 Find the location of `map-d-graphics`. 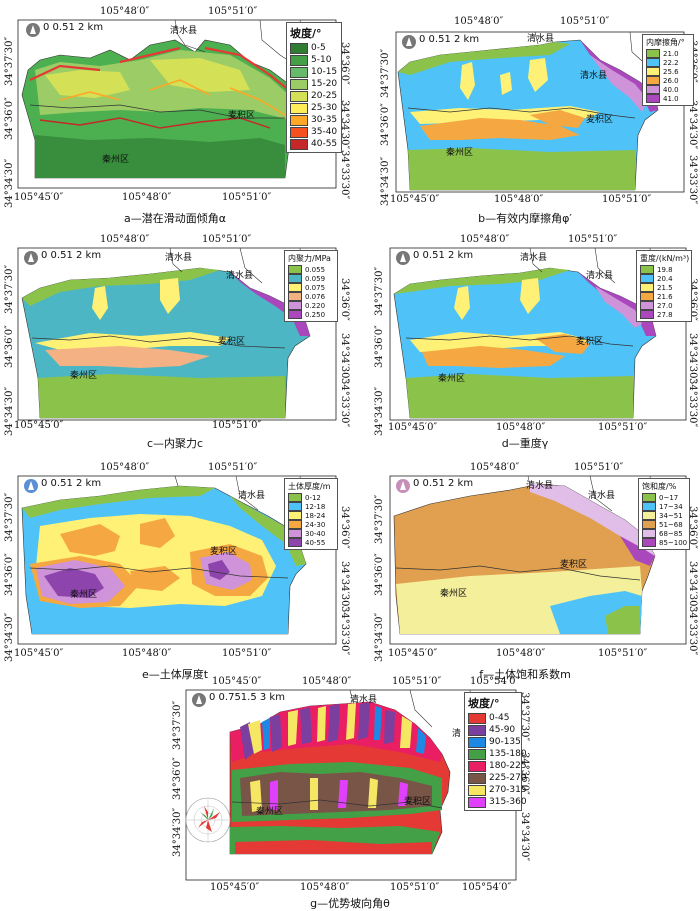

map-d-graphics is located at coordinates (538, 334).